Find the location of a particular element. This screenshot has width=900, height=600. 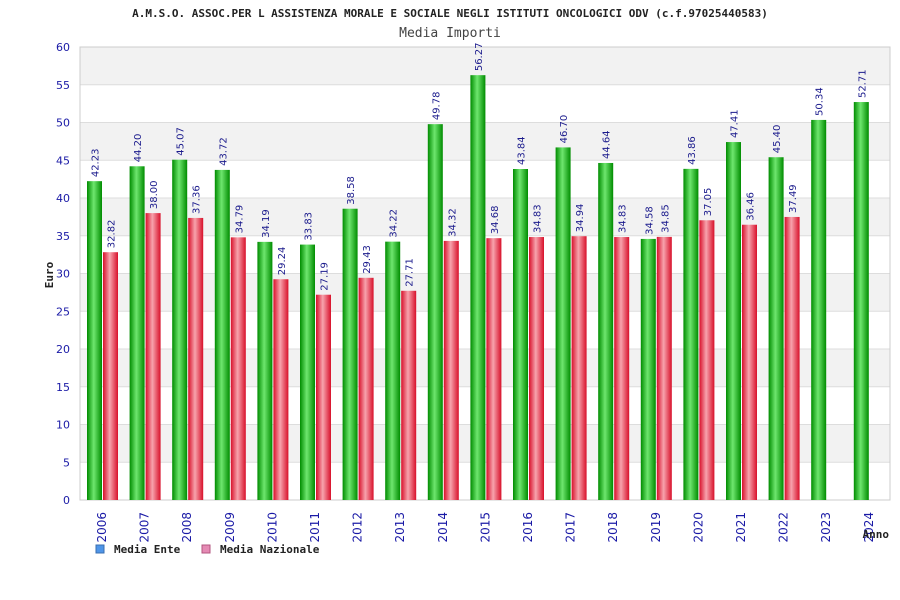

x-tick-label: 2011 is located at coordinates (315, 527).